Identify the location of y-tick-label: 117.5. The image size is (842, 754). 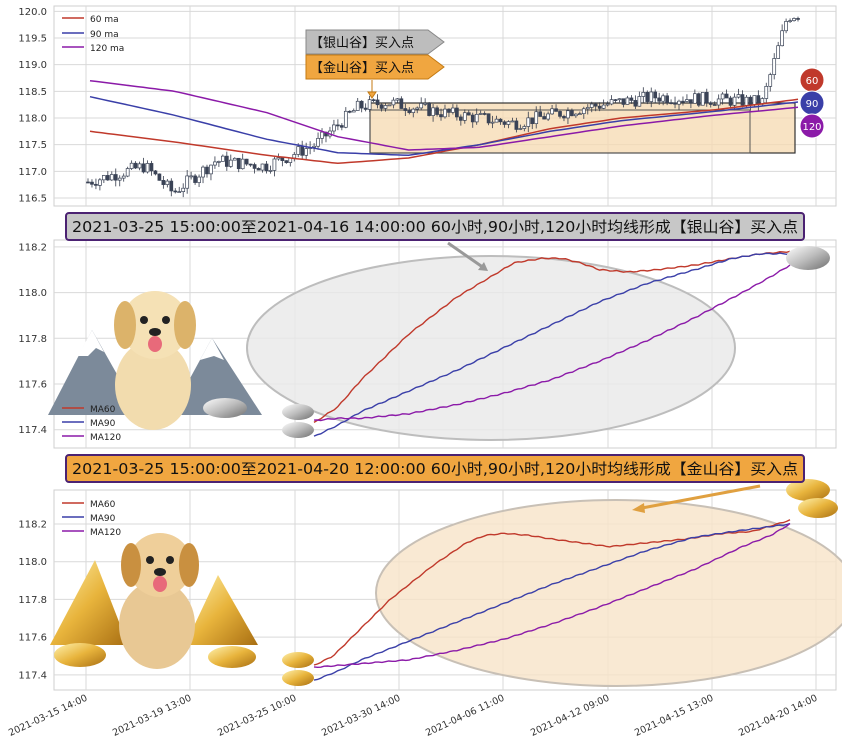
(32, 145).